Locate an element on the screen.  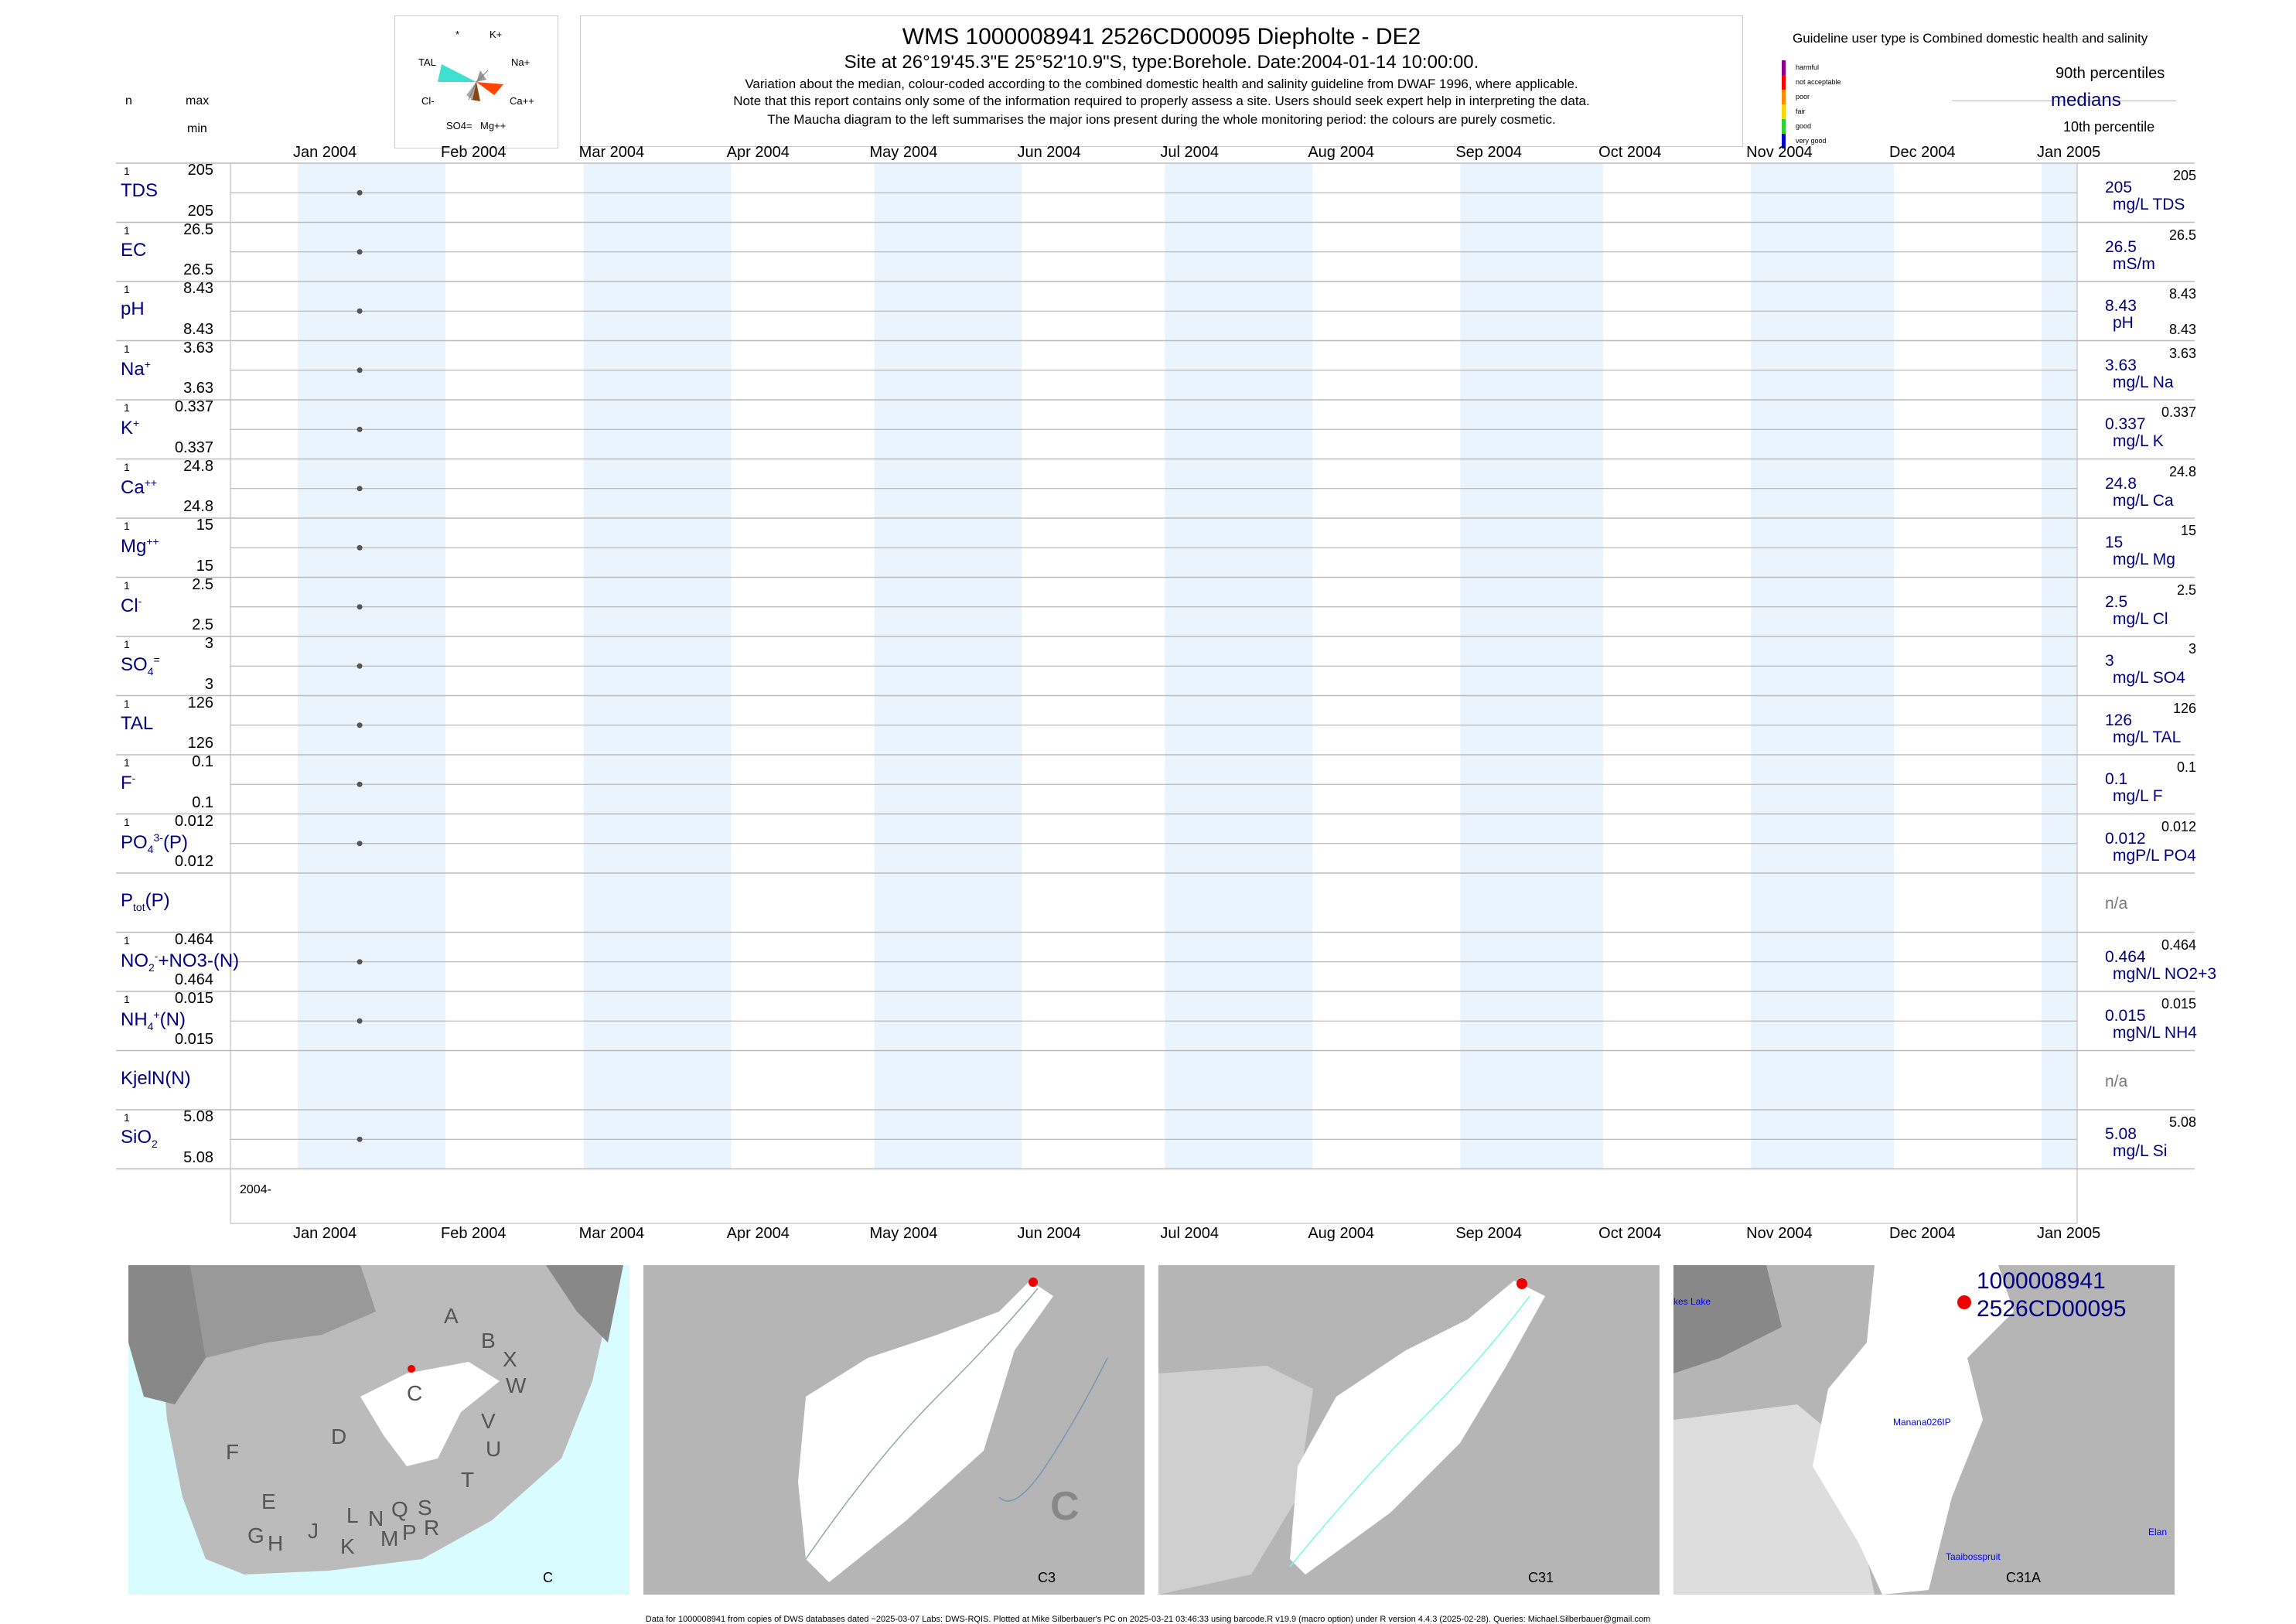
month-tick-label: Dec 2004 is located at coordinates (1922, 152).